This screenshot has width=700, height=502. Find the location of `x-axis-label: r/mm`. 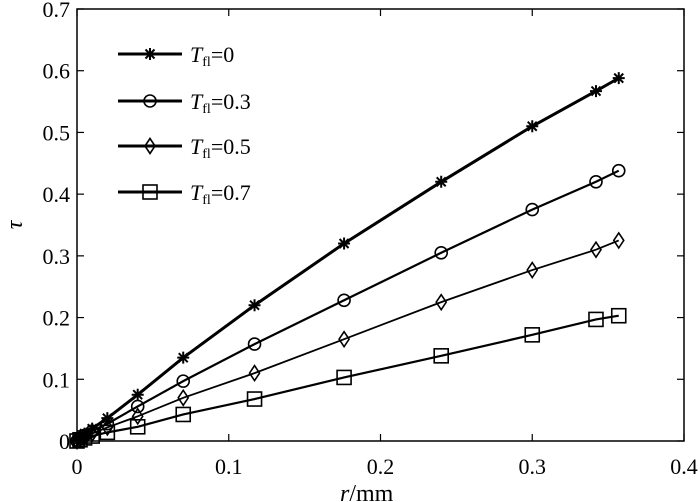

x-axis-label: r/mm is located at coordinates (367, 491).